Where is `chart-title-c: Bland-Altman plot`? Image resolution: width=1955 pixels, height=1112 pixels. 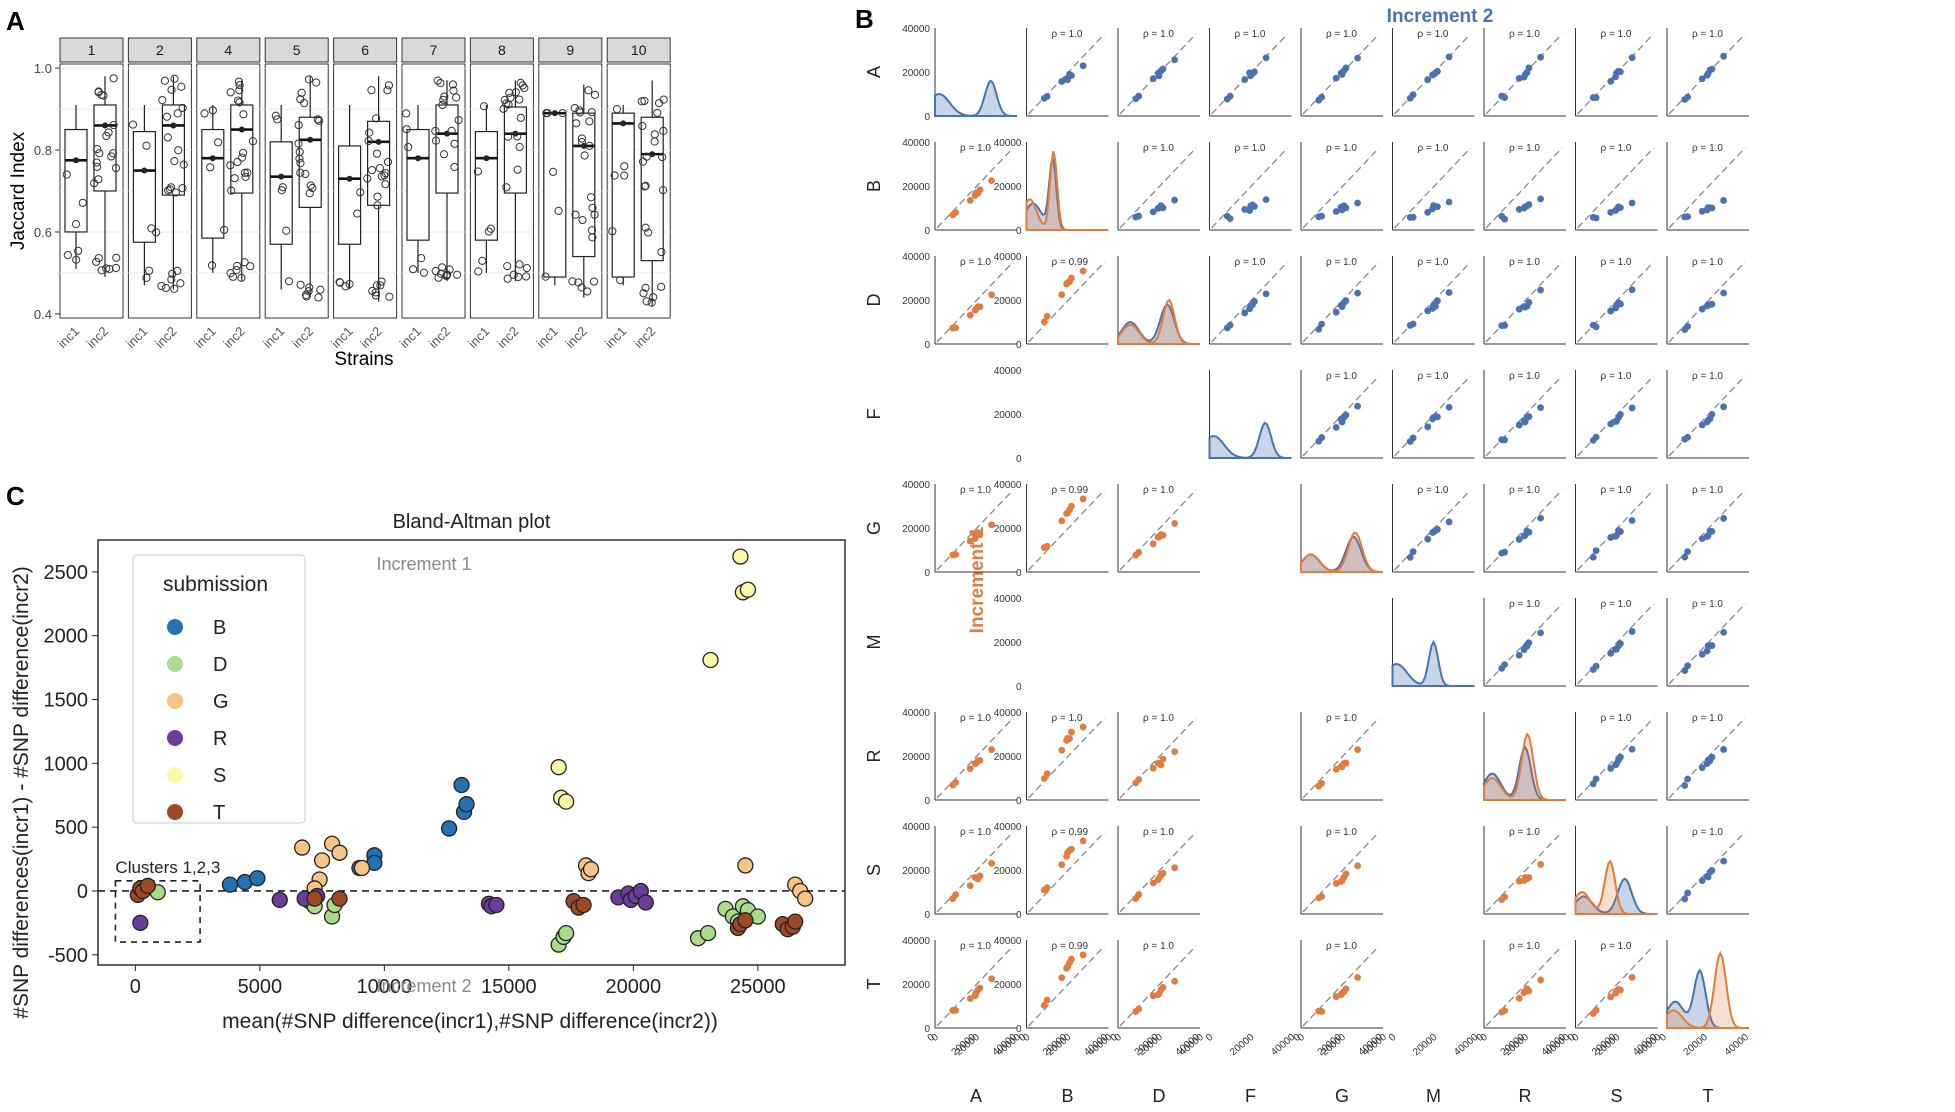
chart-title-c: Bland-Altman plot is located at coordinates (472, 522).